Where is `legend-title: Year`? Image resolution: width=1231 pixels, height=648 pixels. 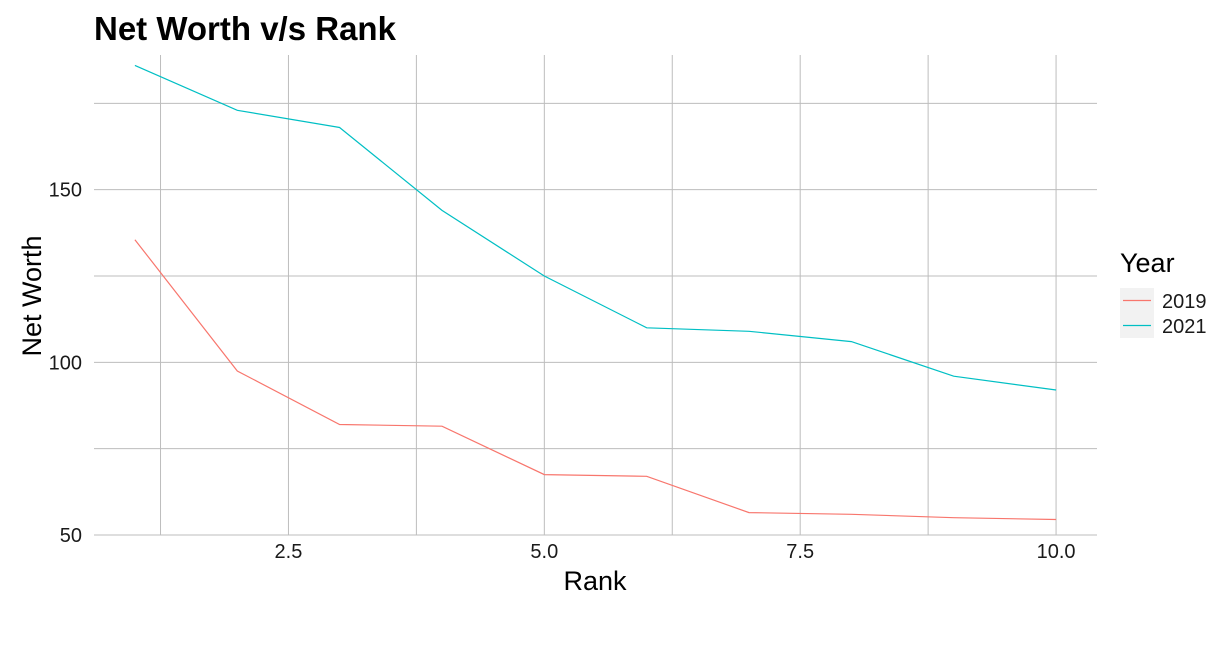 legend-title: Year is located at coordinates (1147, 263).